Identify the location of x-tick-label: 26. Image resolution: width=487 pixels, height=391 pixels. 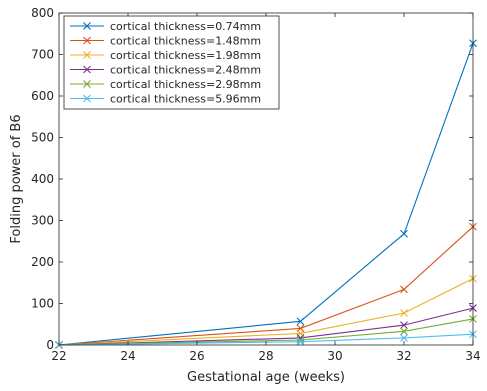
(196, 356).